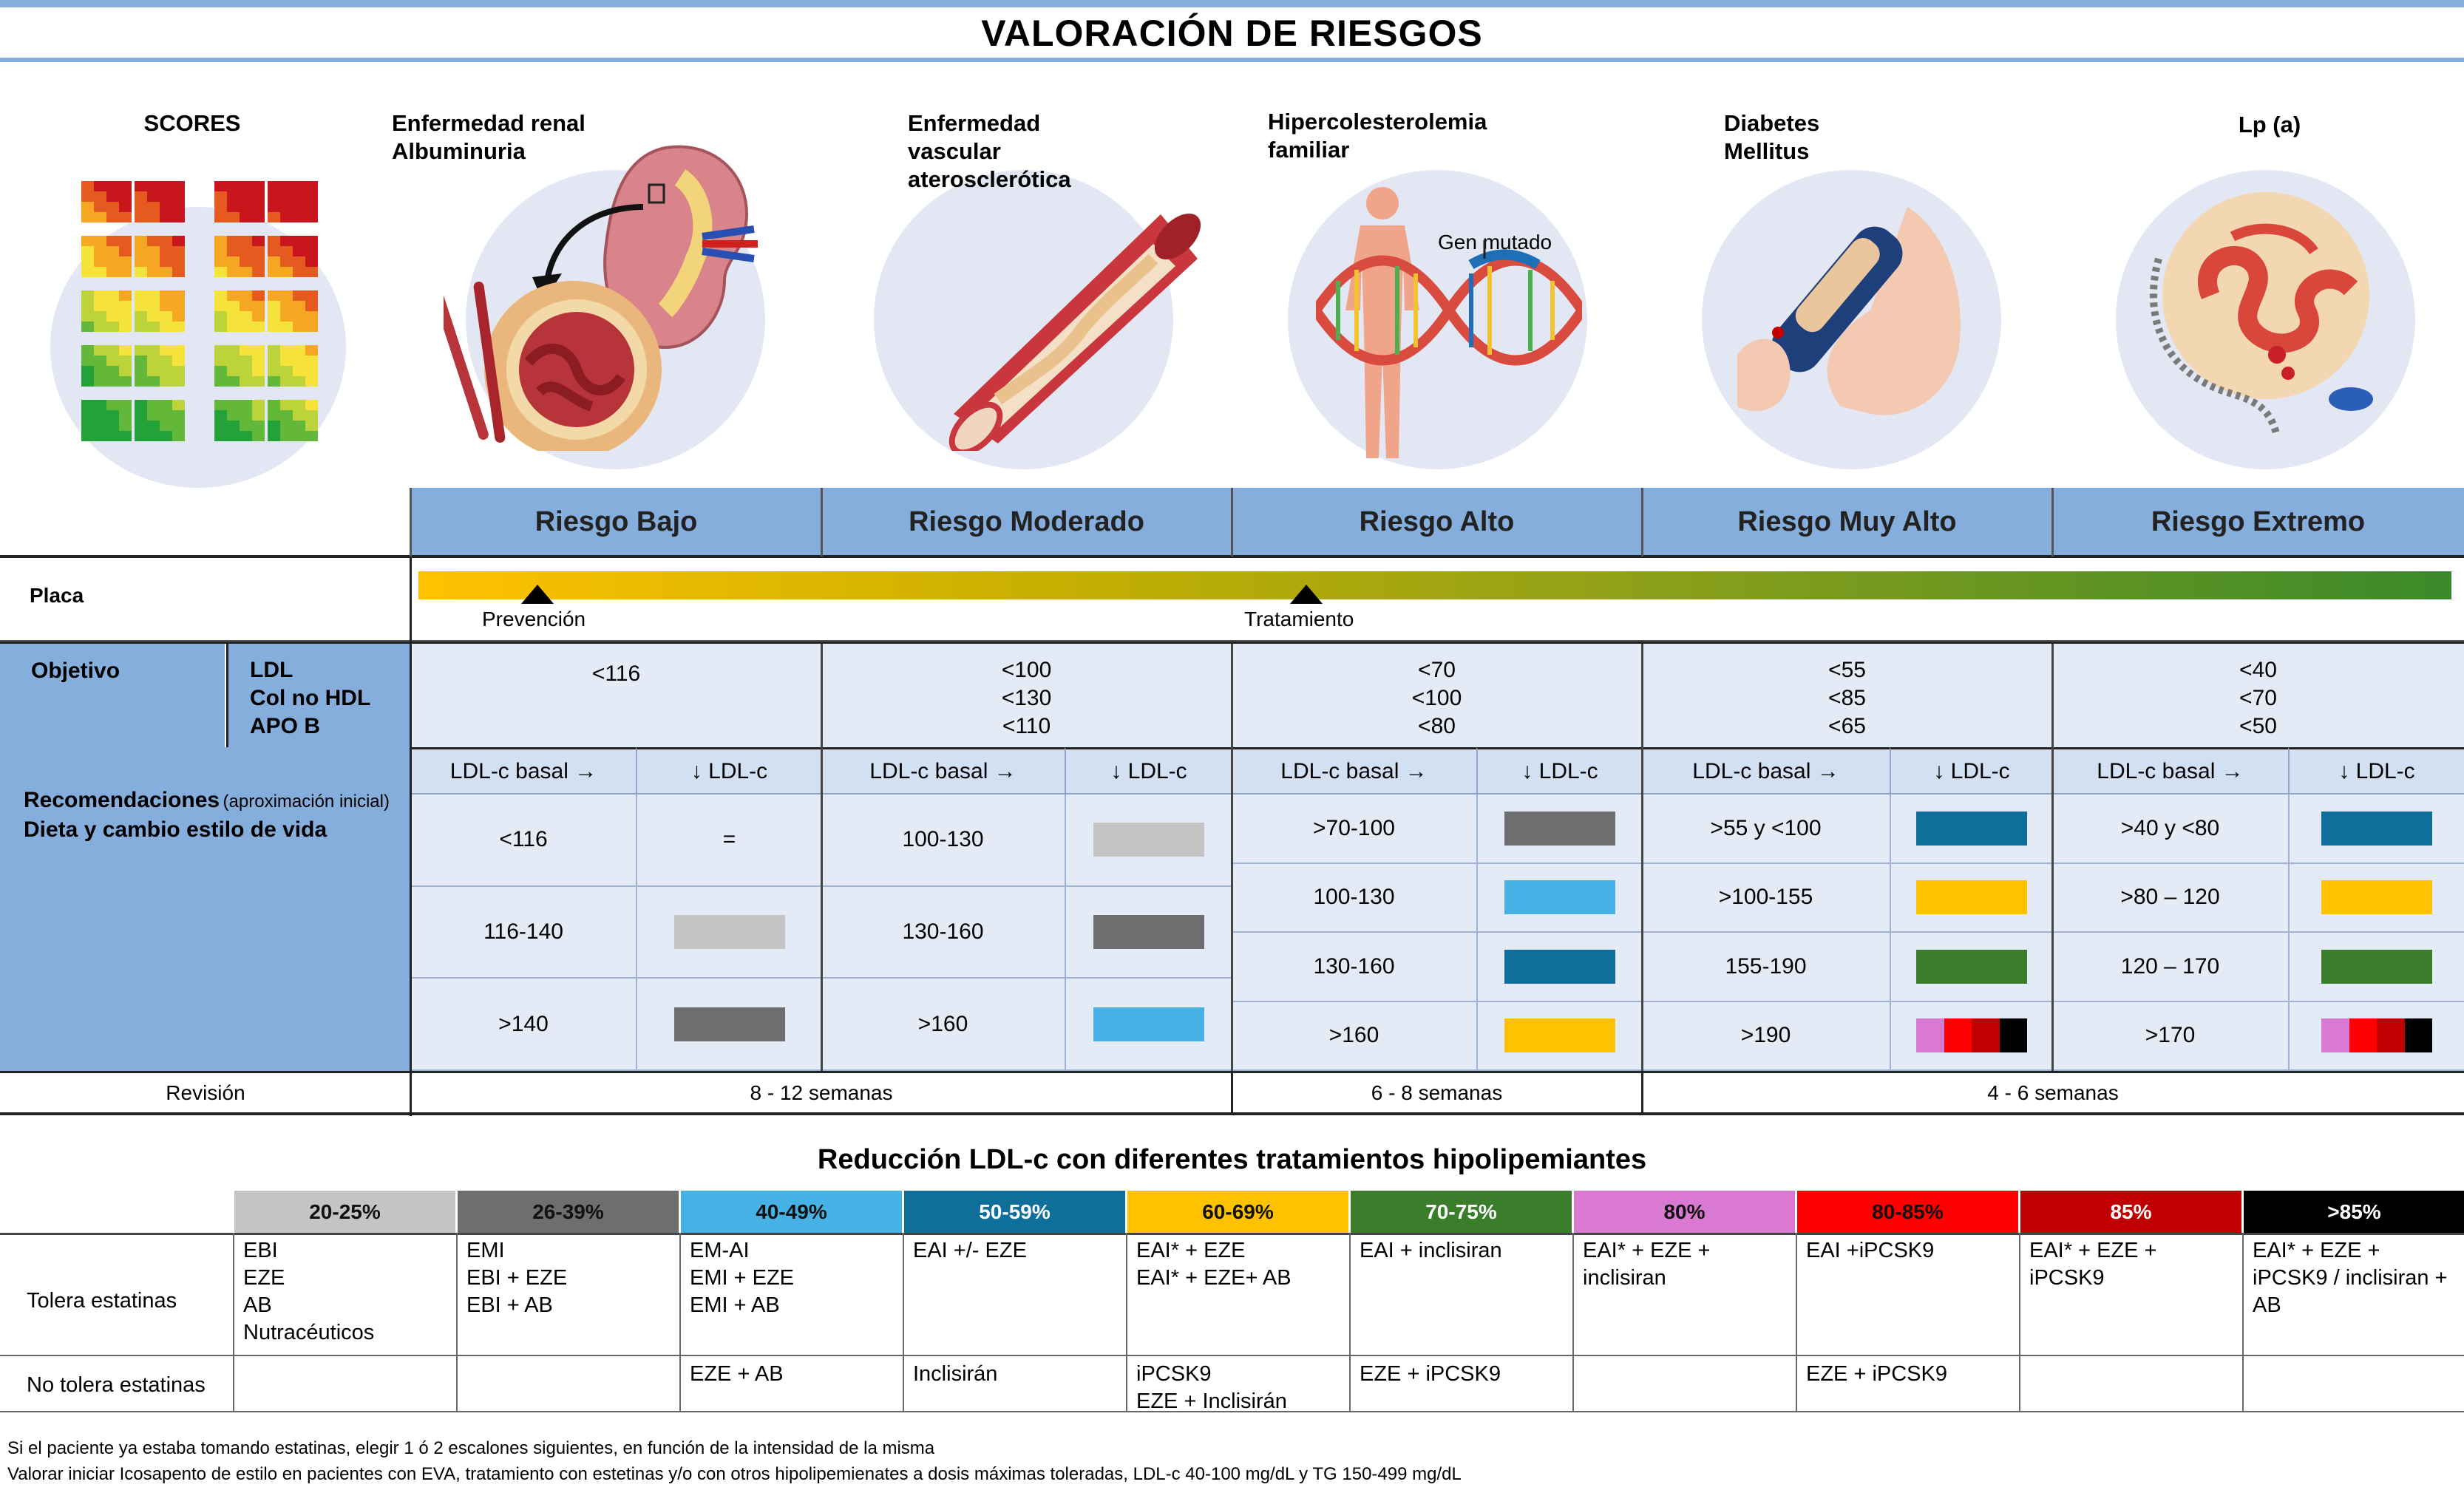 This screenshot has width=2464, height=1490. What do you see at coordinates (1847, 521) in the screenshot?
I see `risk-level-very-high: Riesgo Muy Alto` at bounding box center [1847, 521].